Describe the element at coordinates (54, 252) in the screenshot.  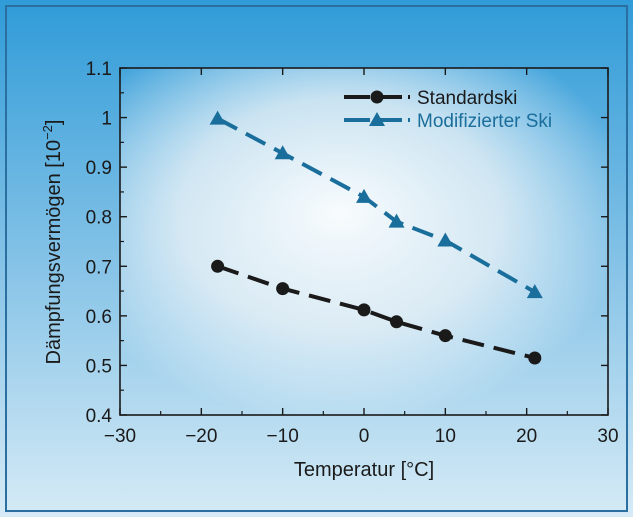
I see `y-axis-title-main: Dämpfungsvermögen [10` at that location.